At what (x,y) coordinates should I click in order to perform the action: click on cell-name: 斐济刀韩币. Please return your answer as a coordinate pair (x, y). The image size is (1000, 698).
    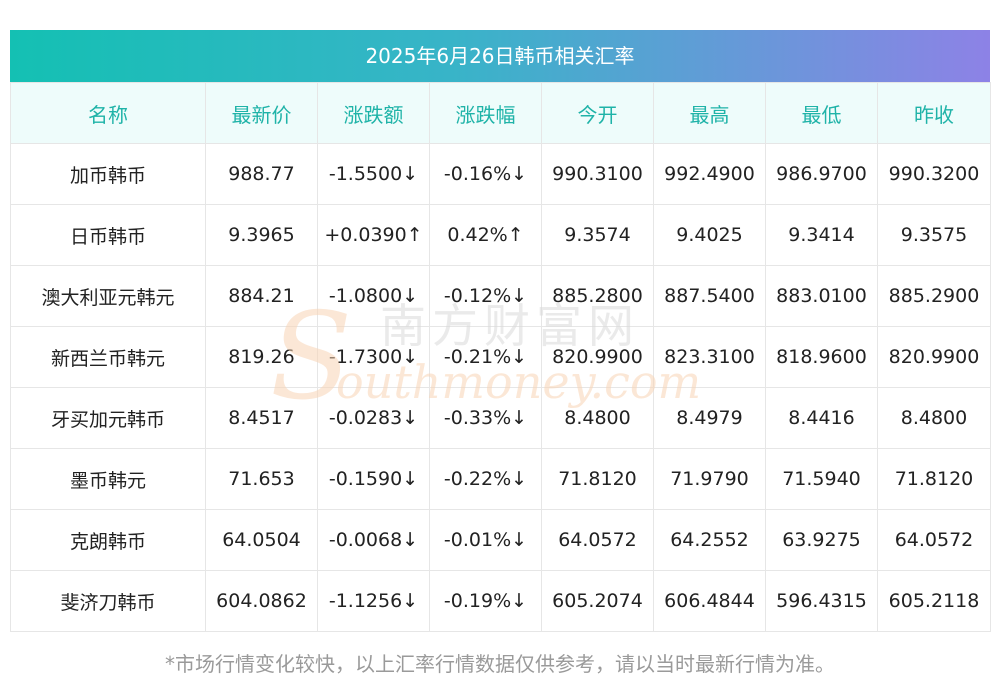
    Looking at the image, I should click on (108, 601).